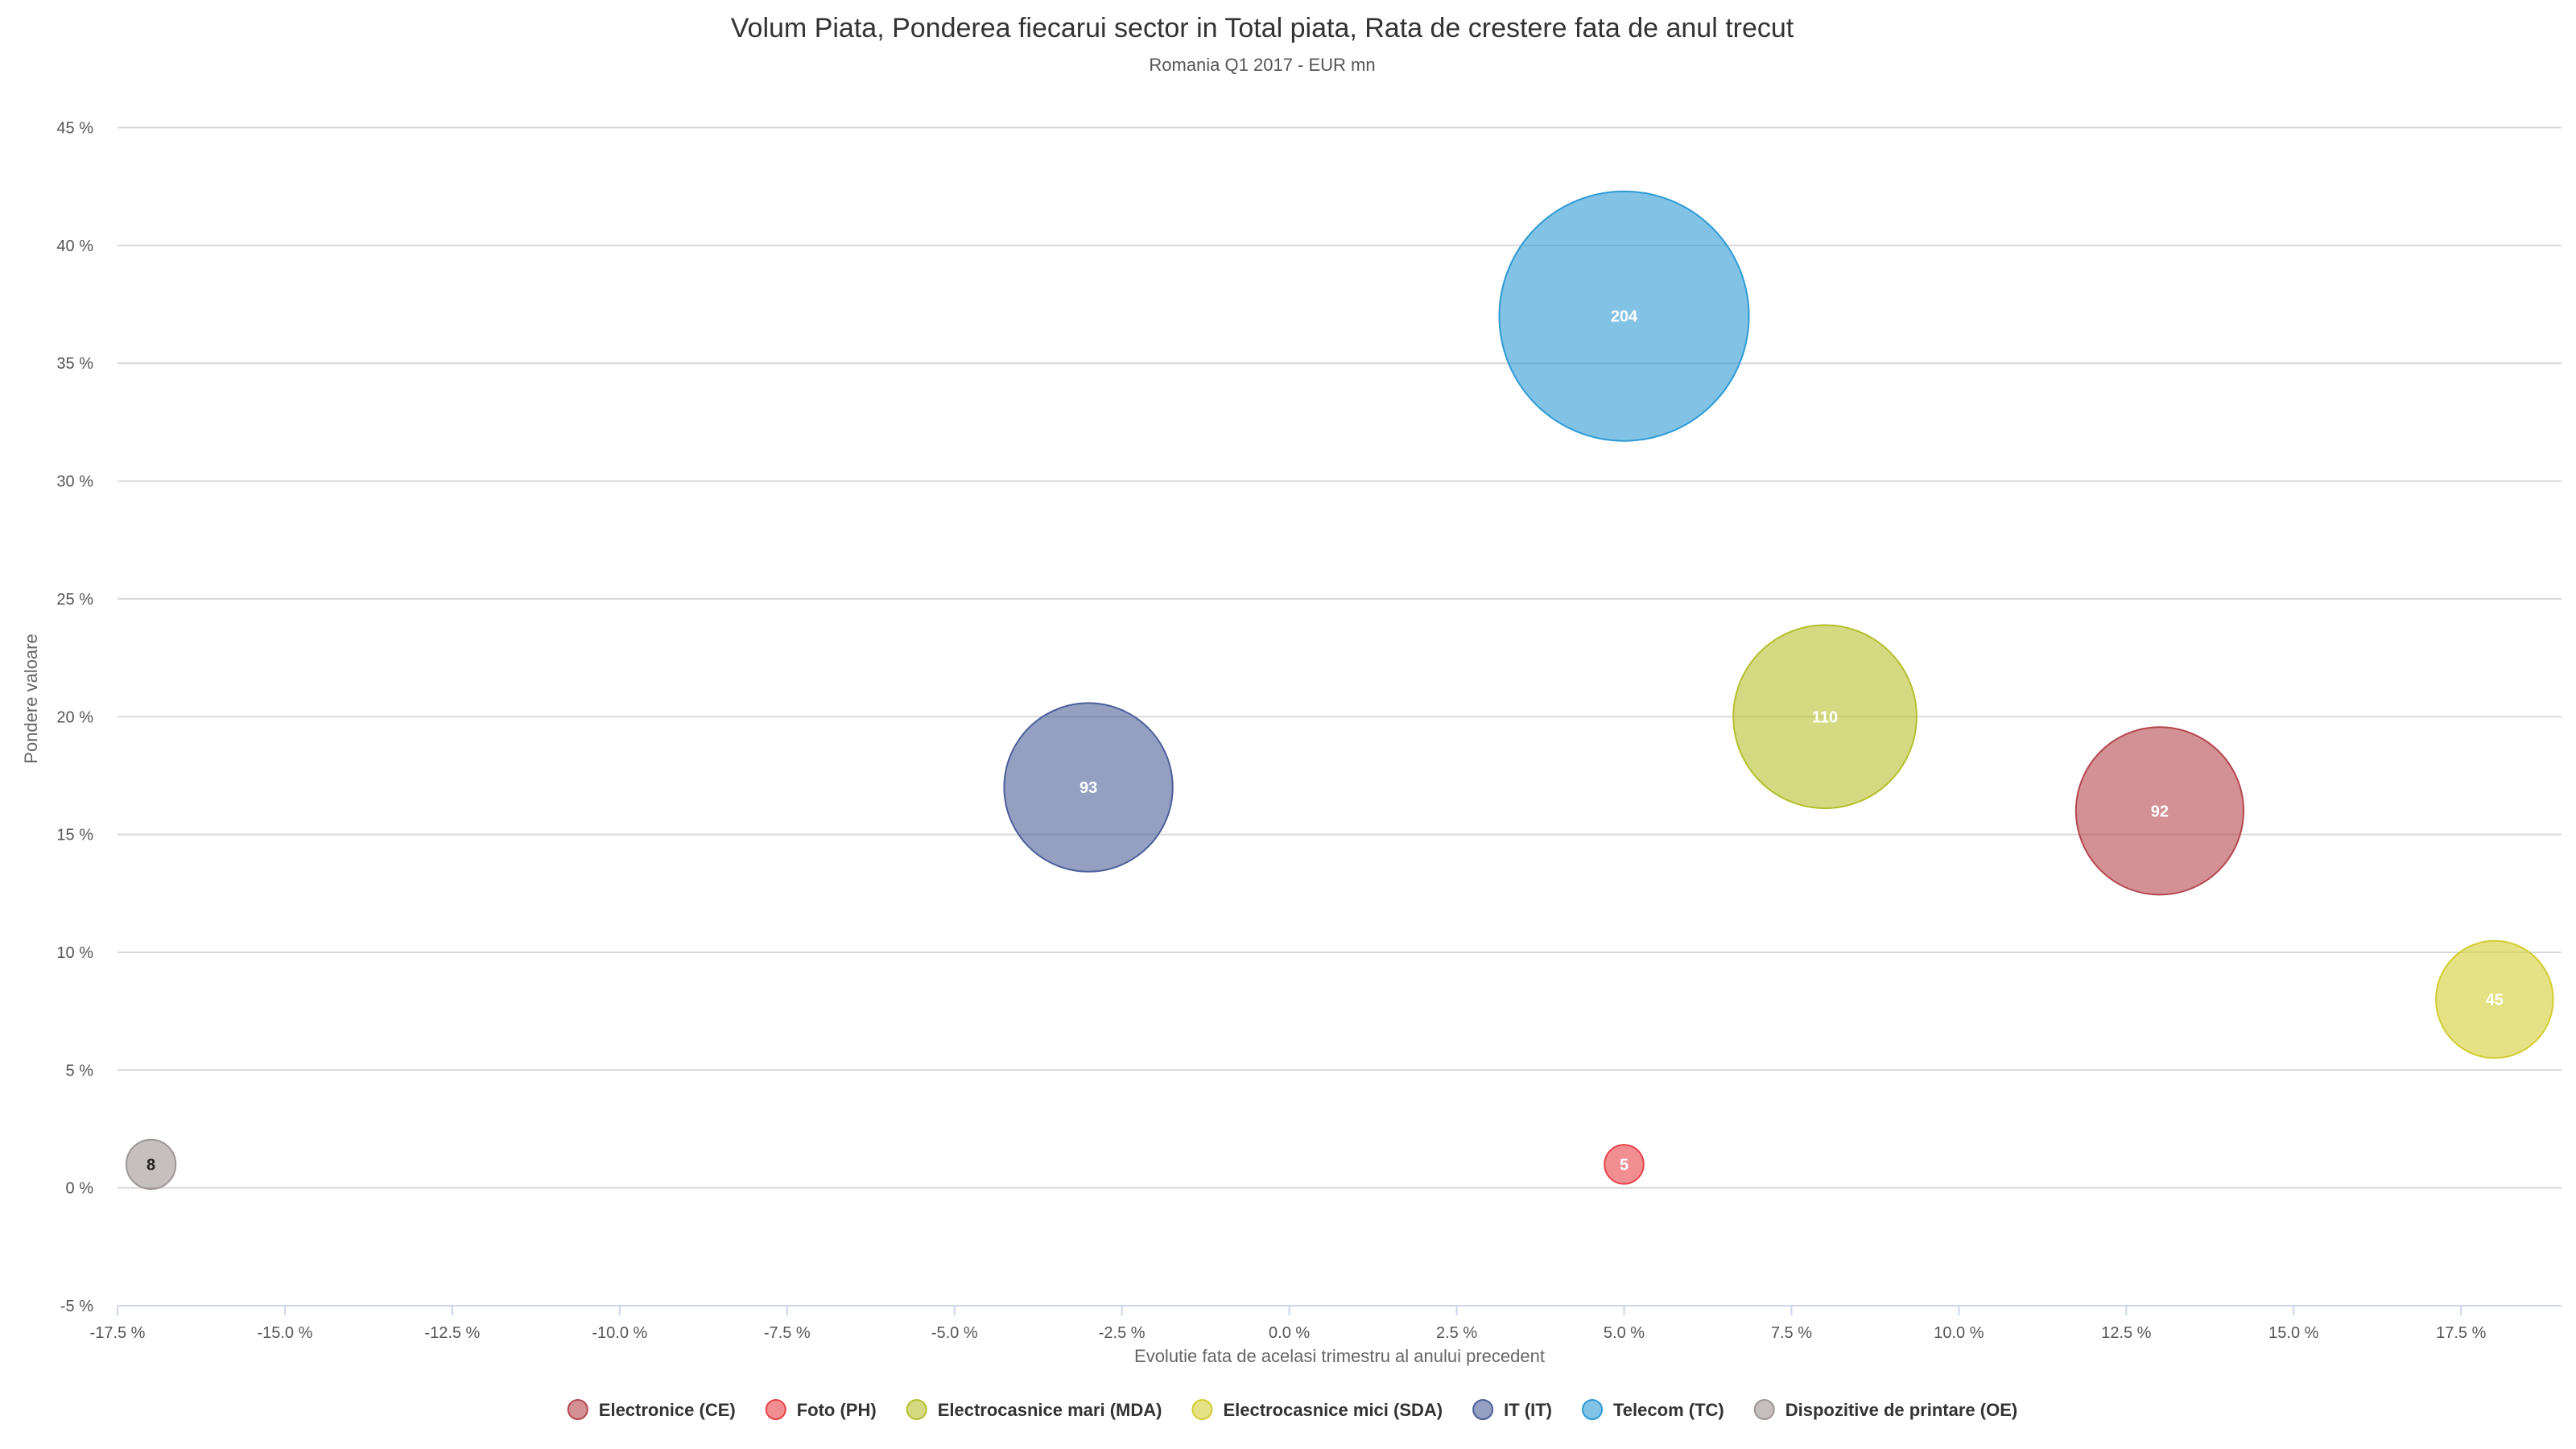 The image size is (2576, 1449). Describe the element at coordinates (74, 835) in the screenshot. I see `y-tick-label: 15 %` at that location.